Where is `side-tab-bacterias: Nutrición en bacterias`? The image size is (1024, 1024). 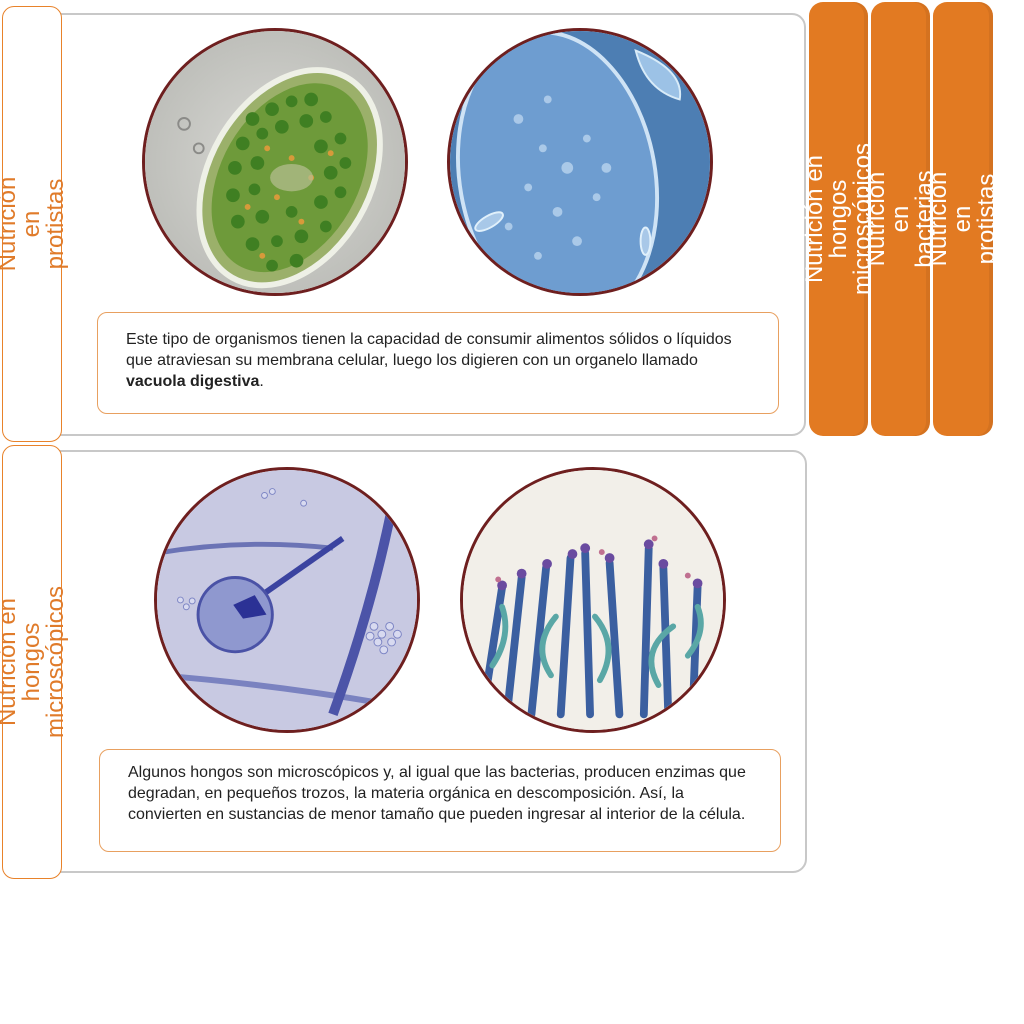 side-tab-bacterias: Nutrición en bacterias is located at coordinates (900, 219).